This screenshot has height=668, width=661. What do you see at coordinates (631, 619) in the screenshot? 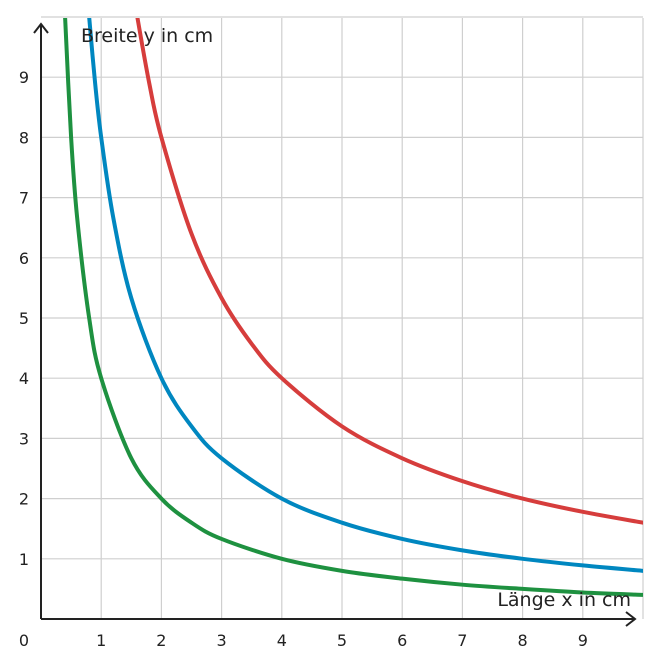
I see `x-axis-arrow` at bounding box center [631, 619].